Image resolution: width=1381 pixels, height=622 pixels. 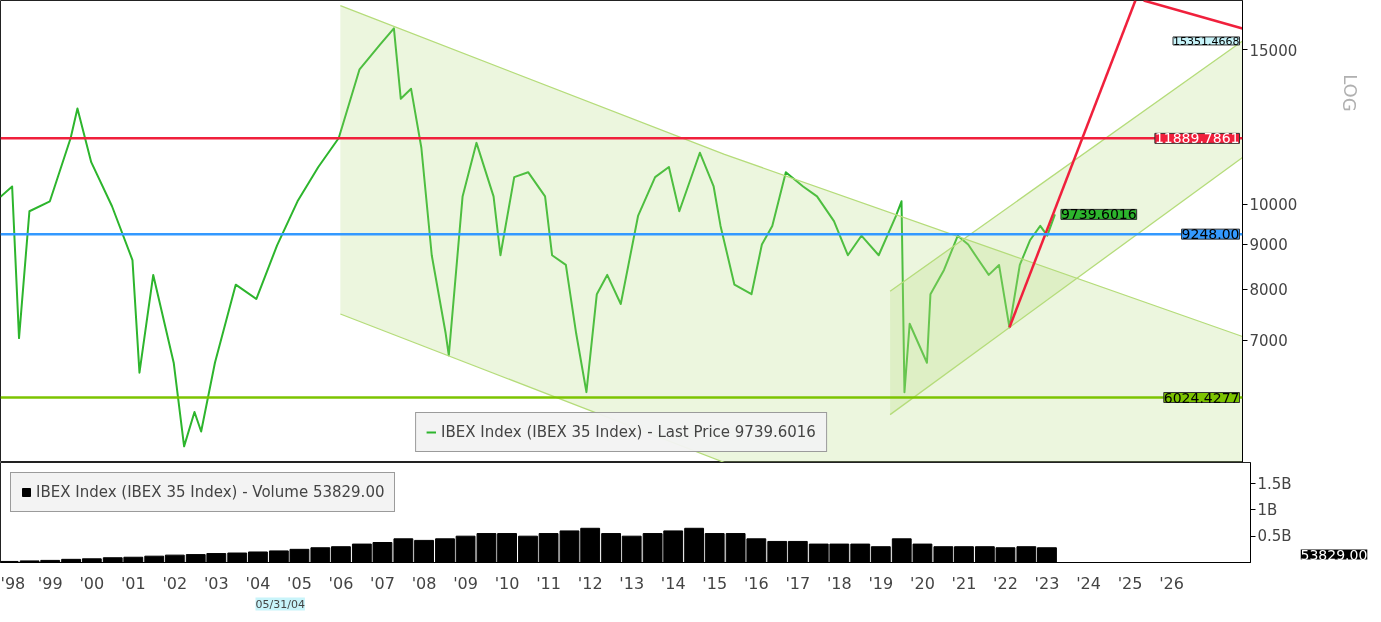 What do you see at coordinates (216, 583) in the screenshot?
I see `x-tick-label: '03` at bounding box center [216, 583].